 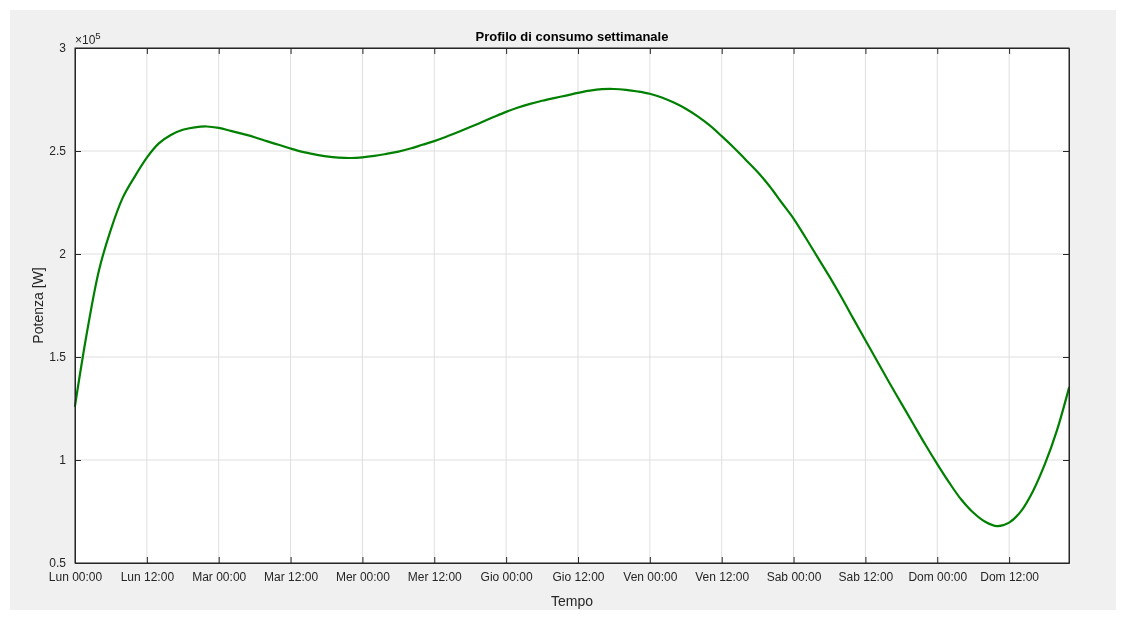 I want to click on x-tick-label: Ven 00:00, so click(x=650, y=576).